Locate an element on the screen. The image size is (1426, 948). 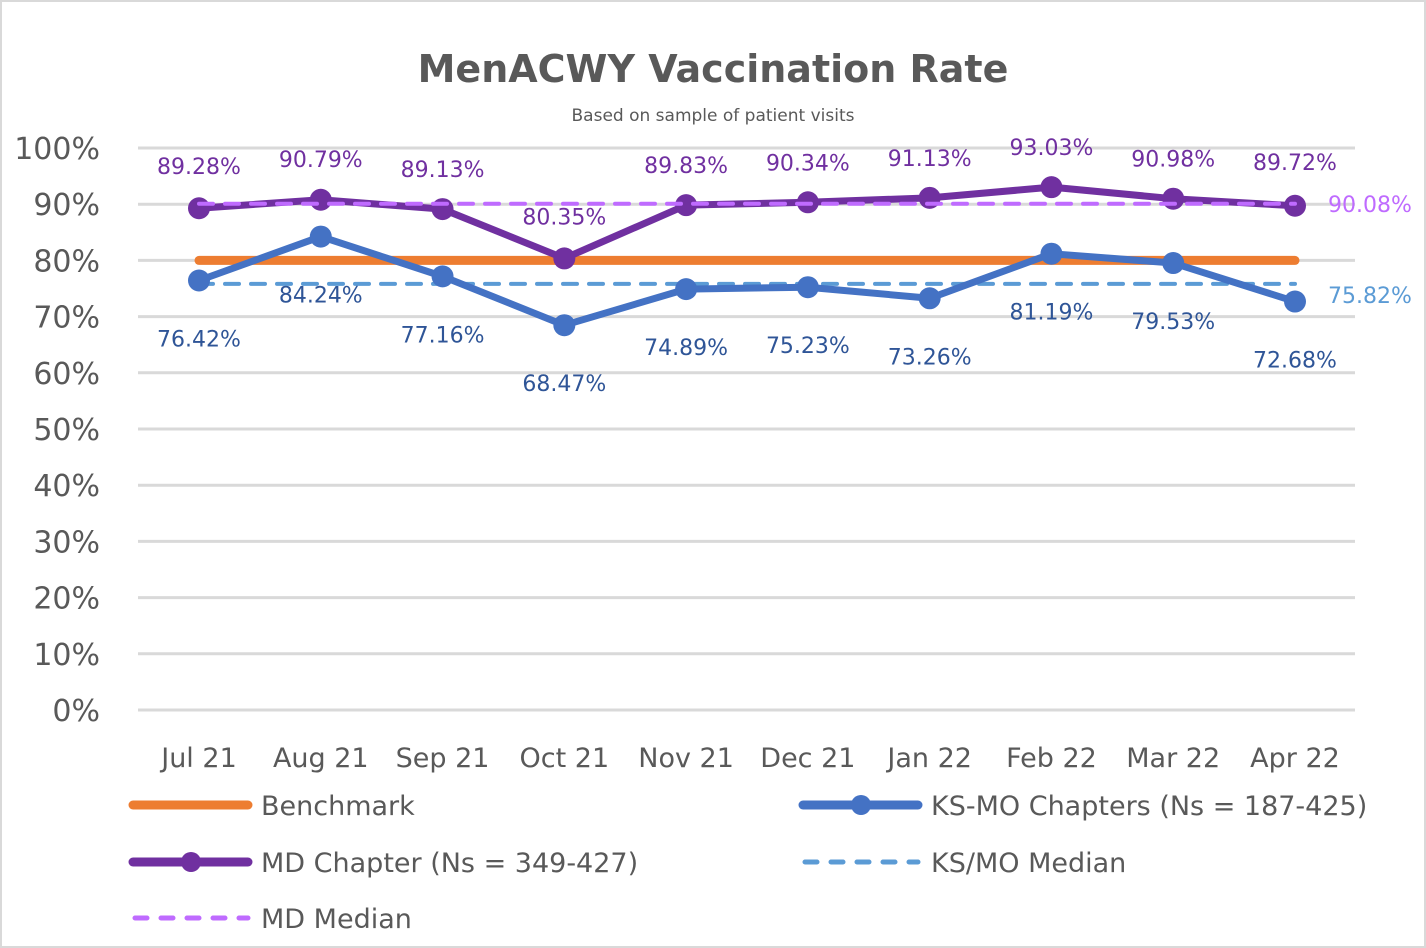
chart-title: MenACWY Vaccination Rate is located at coordinates (713, 69).